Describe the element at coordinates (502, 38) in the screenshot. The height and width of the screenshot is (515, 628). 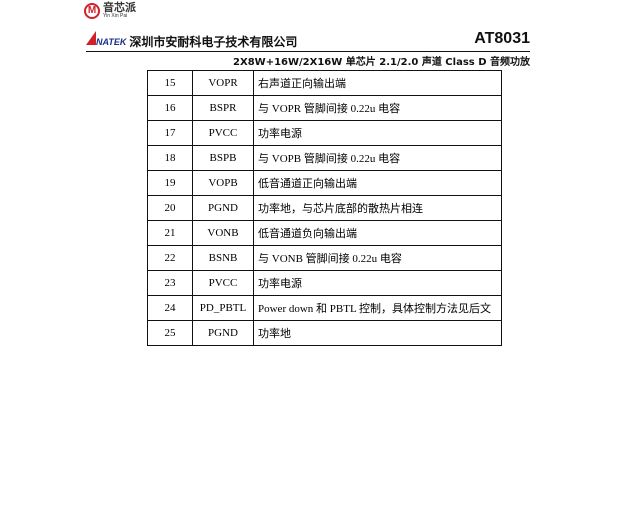
I see `model-number: AT8031` at that location.